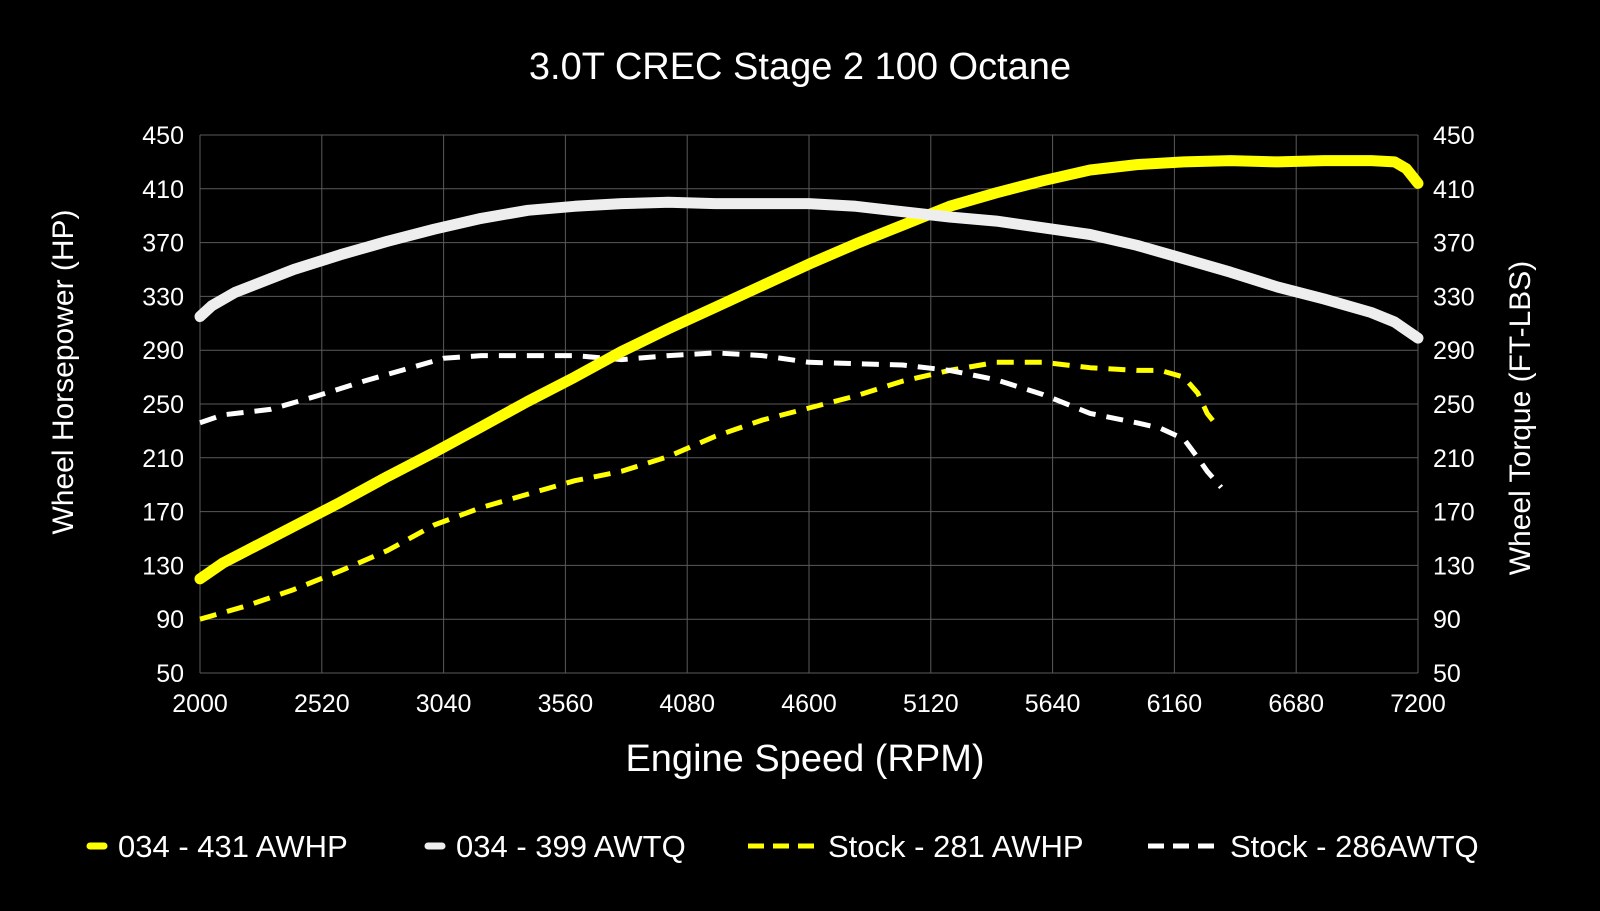  I want to click on y-axis-left-label: Wheel Horsepower (HP), so click(63, 371).